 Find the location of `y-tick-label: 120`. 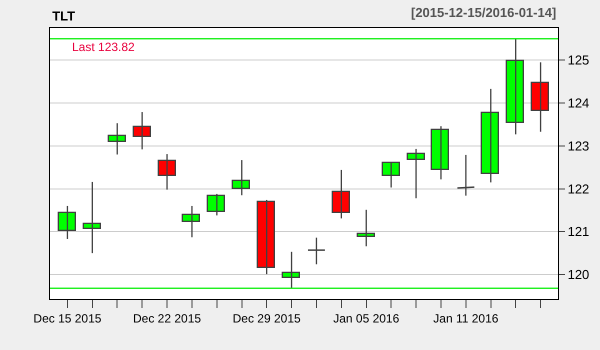

y-tick-label: 120 is located at coordinates (579, 274).